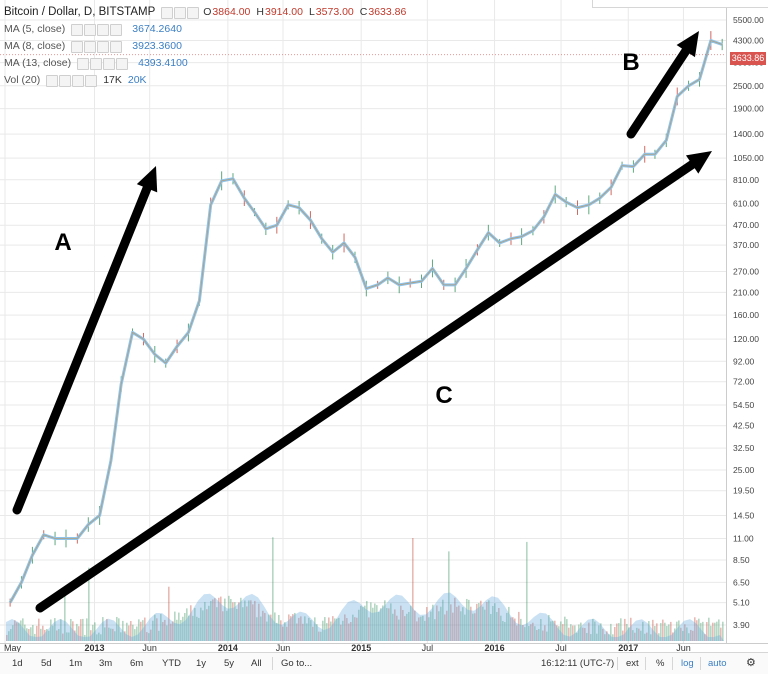 The width and height of the screenshot is (768, 674). I want to click on x-tick-label: 2017, so click(628, 648).